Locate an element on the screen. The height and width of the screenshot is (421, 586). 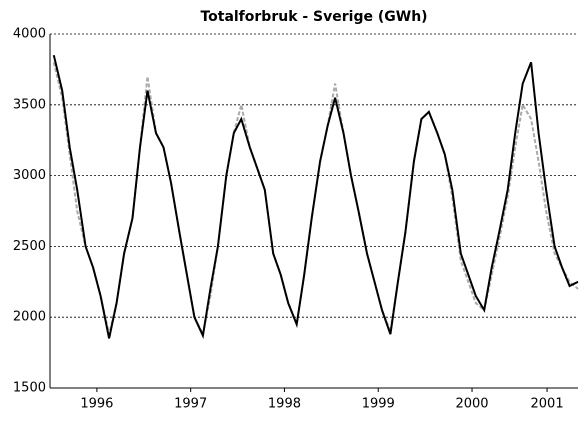
y-tick-label: 2500 is located at coordinates (29, 246).